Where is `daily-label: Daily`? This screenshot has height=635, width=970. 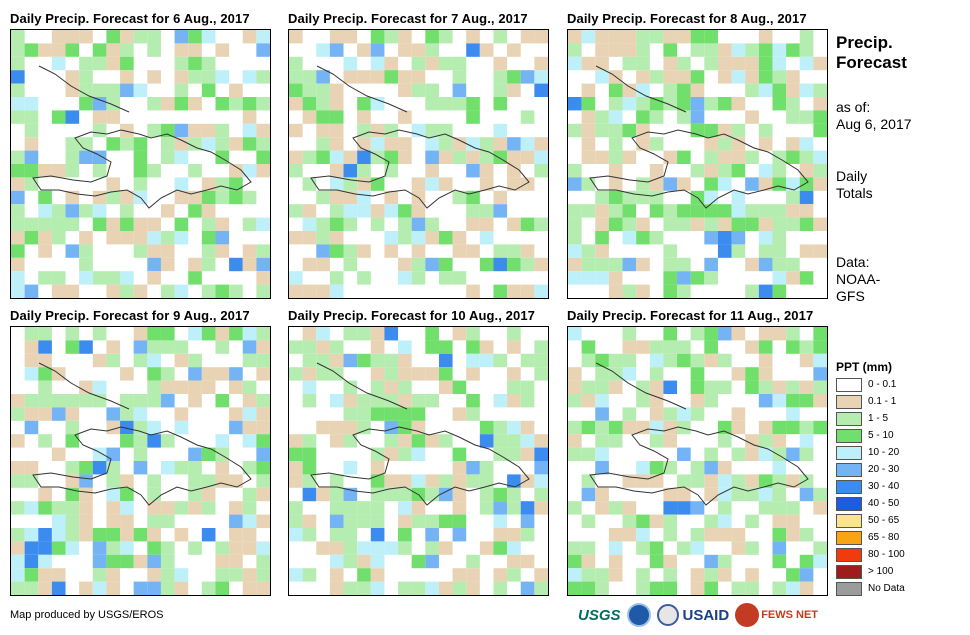 daily-label: Daily is located at coordinates (852, 176).